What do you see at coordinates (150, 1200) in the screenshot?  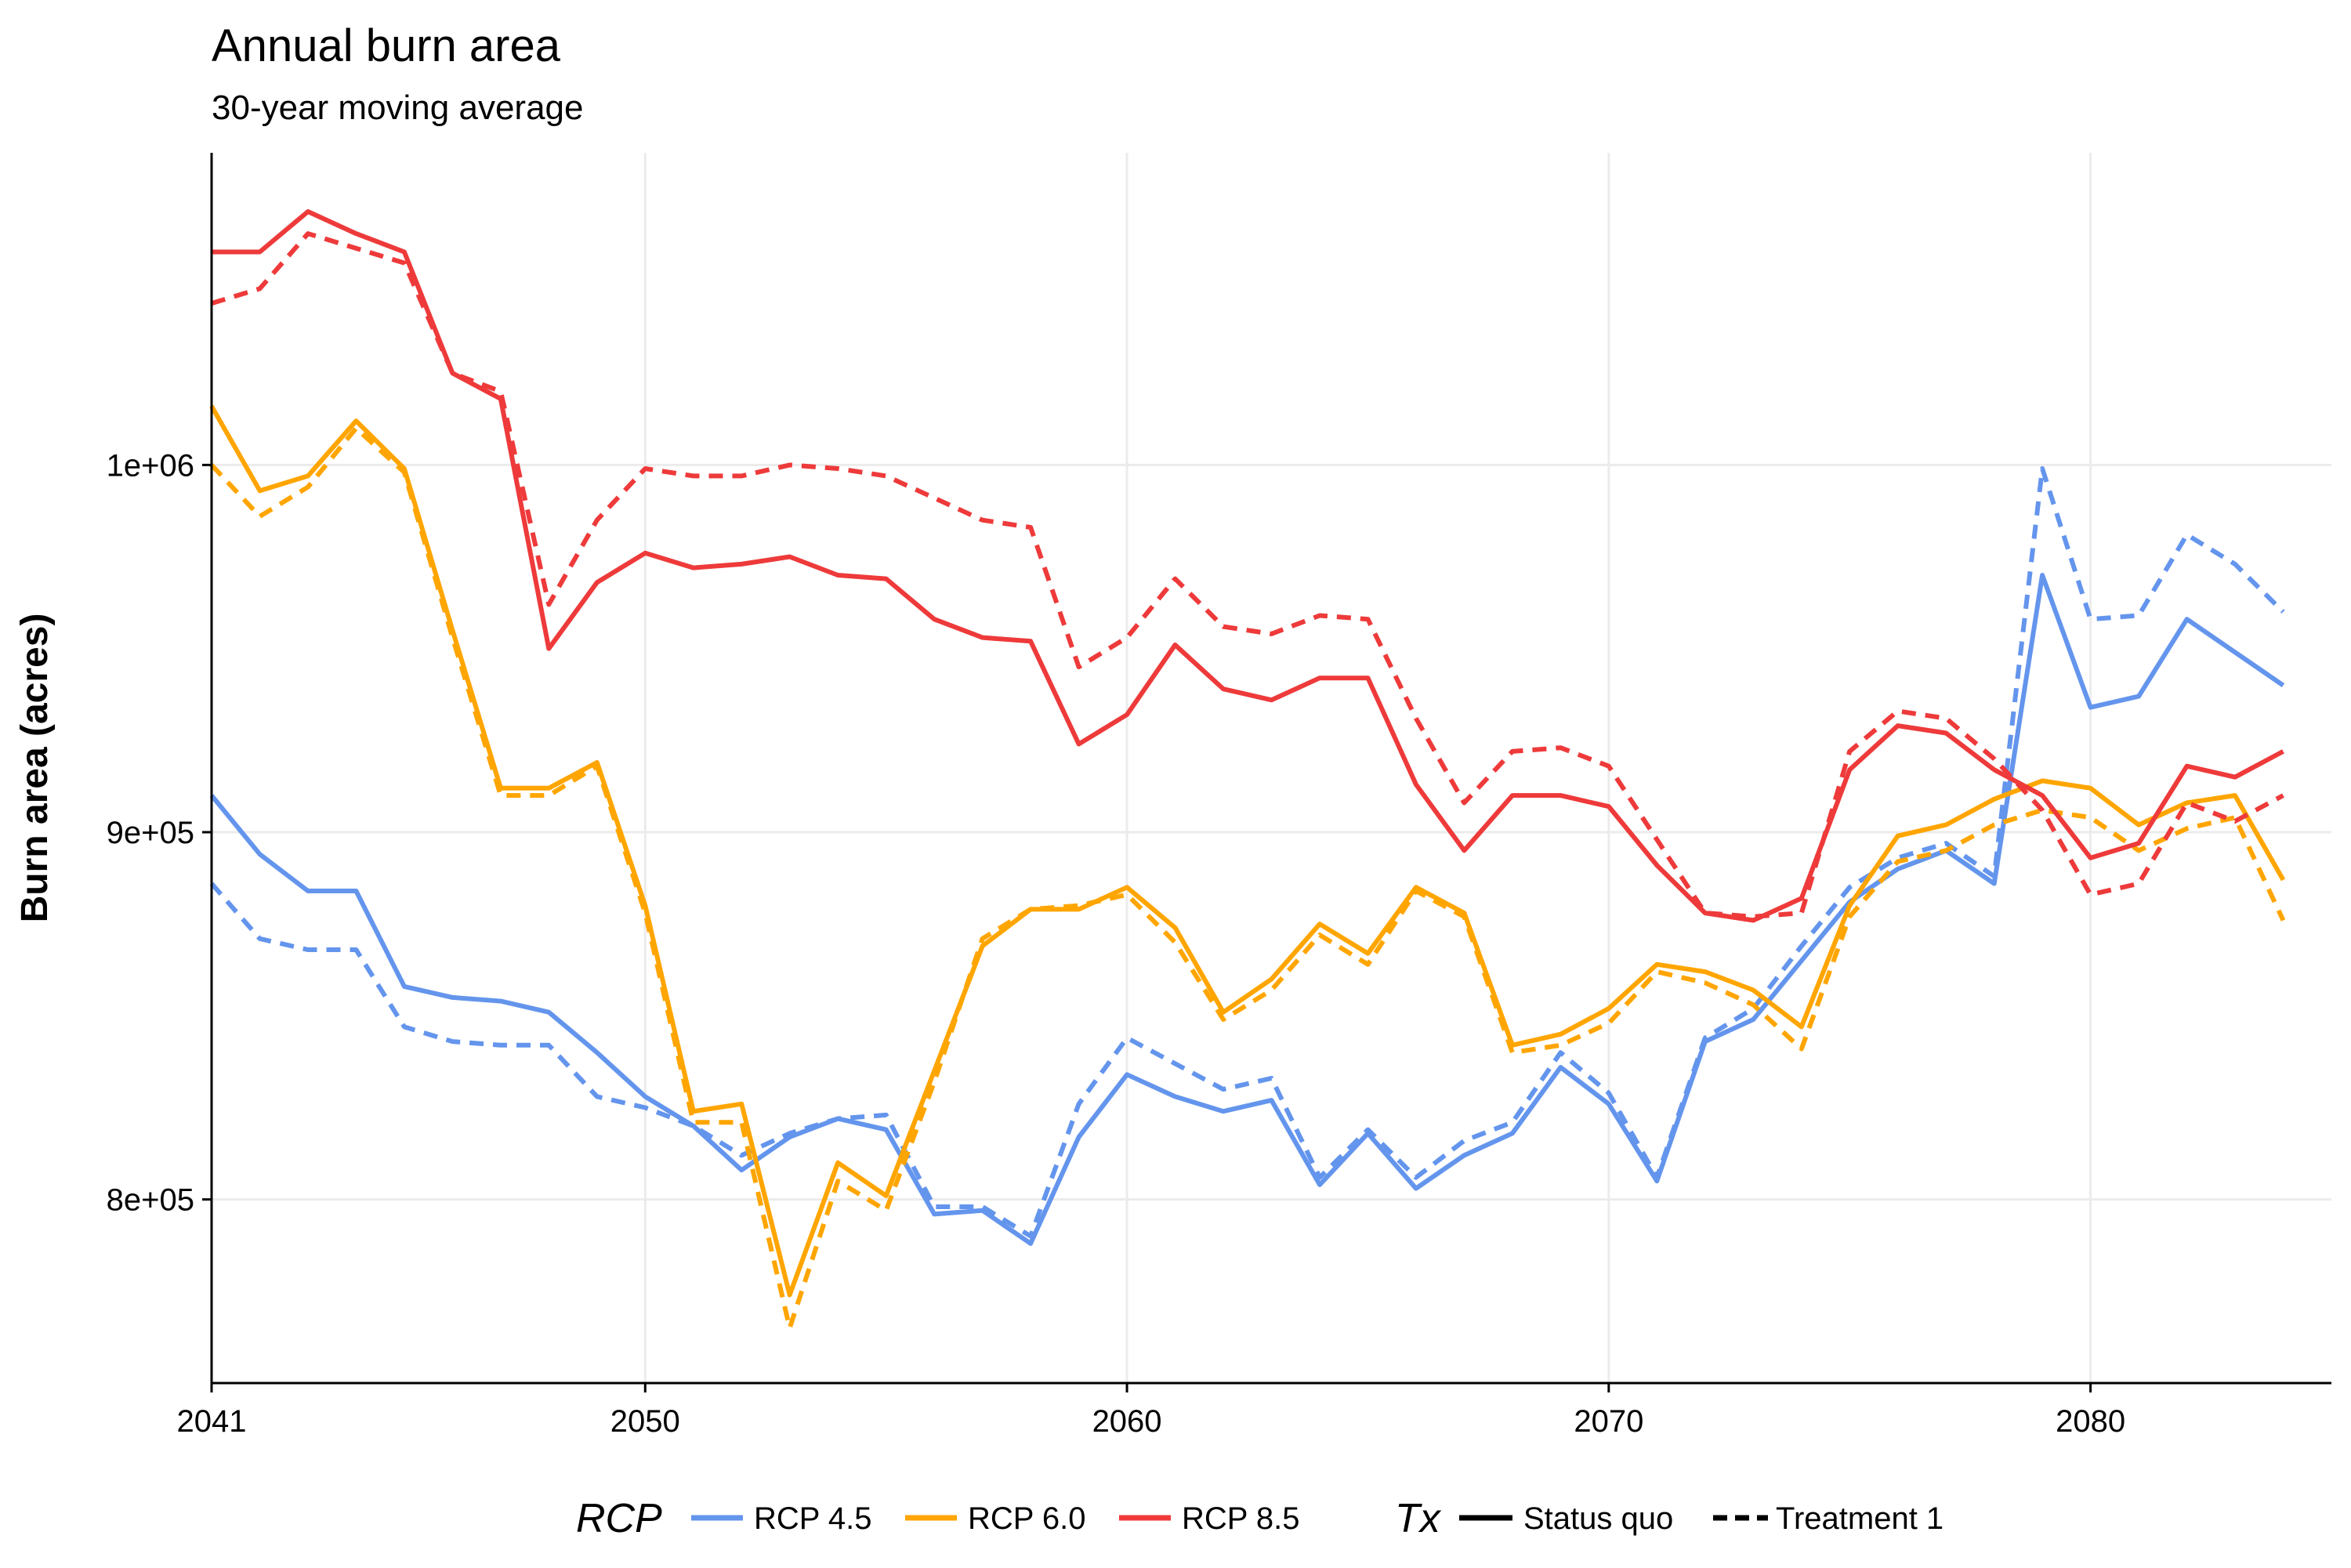 I see `y-tick-label: 8e+05` at bounding box center [150, 1200].